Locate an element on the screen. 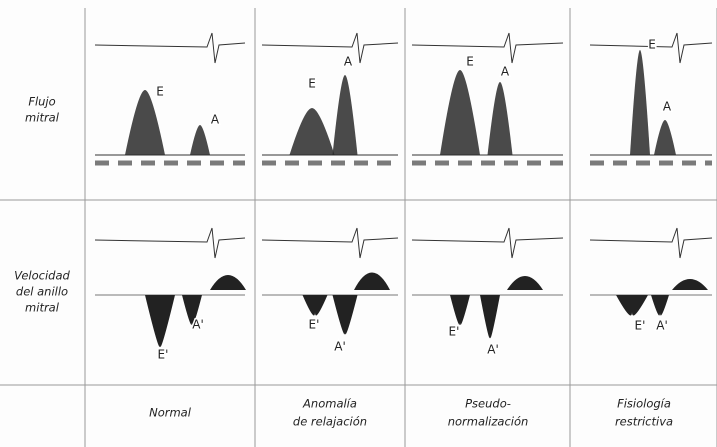 Image resolution: width=717 pixels, height=447 pixels. column-label: Pseudo- is located at coordinates (488, 404).